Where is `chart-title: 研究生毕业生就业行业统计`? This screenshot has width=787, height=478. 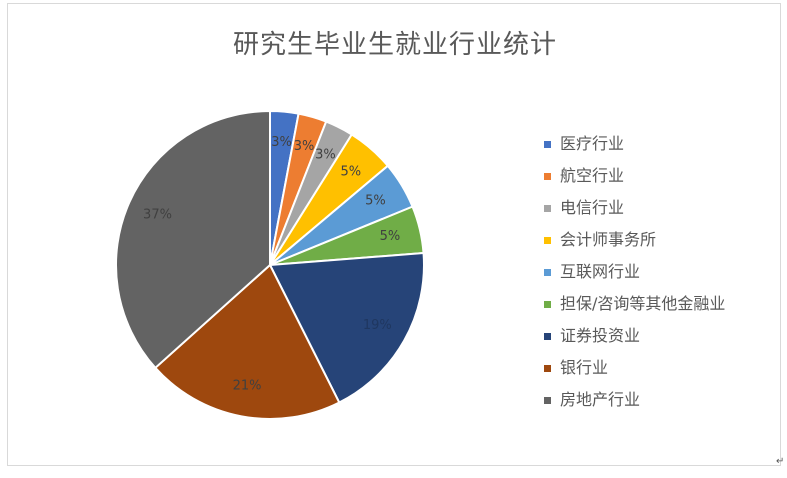
chart-title: 研究生毕业生就业行业统计 is located at coordinates (394, 45).